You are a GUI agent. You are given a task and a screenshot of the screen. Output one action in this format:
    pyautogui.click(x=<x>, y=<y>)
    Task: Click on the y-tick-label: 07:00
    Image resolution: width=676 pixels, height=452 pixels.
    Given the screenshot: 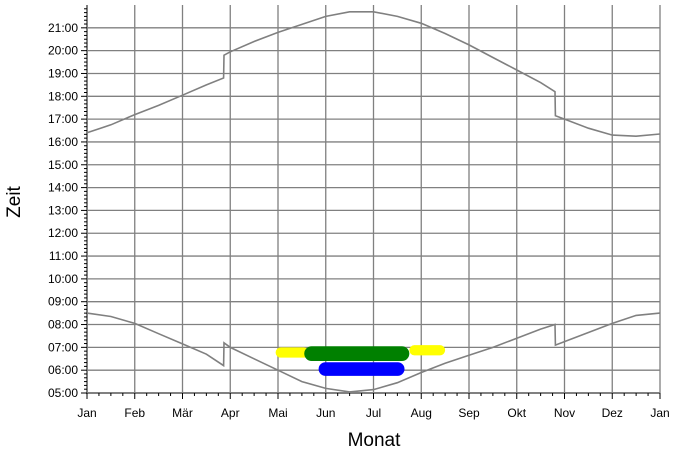 What is the action you would take?
    pyautogui.click(x=63, y=347)
    